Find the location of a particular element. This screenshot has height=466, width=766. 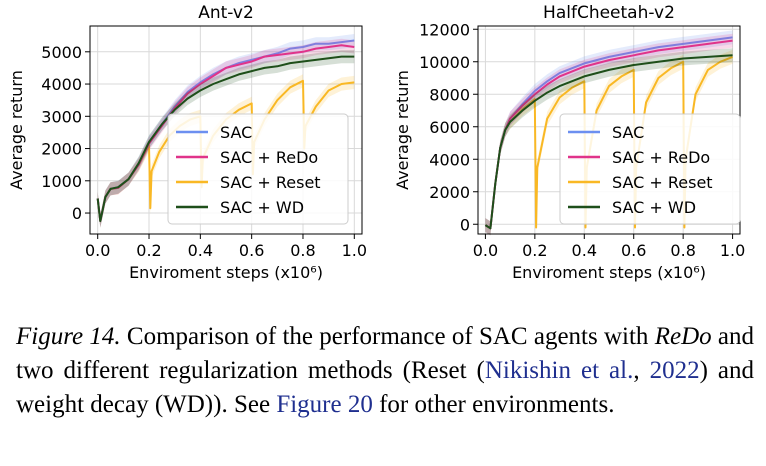

y-tick-label: 12000 is located at coordinates (444, 29).